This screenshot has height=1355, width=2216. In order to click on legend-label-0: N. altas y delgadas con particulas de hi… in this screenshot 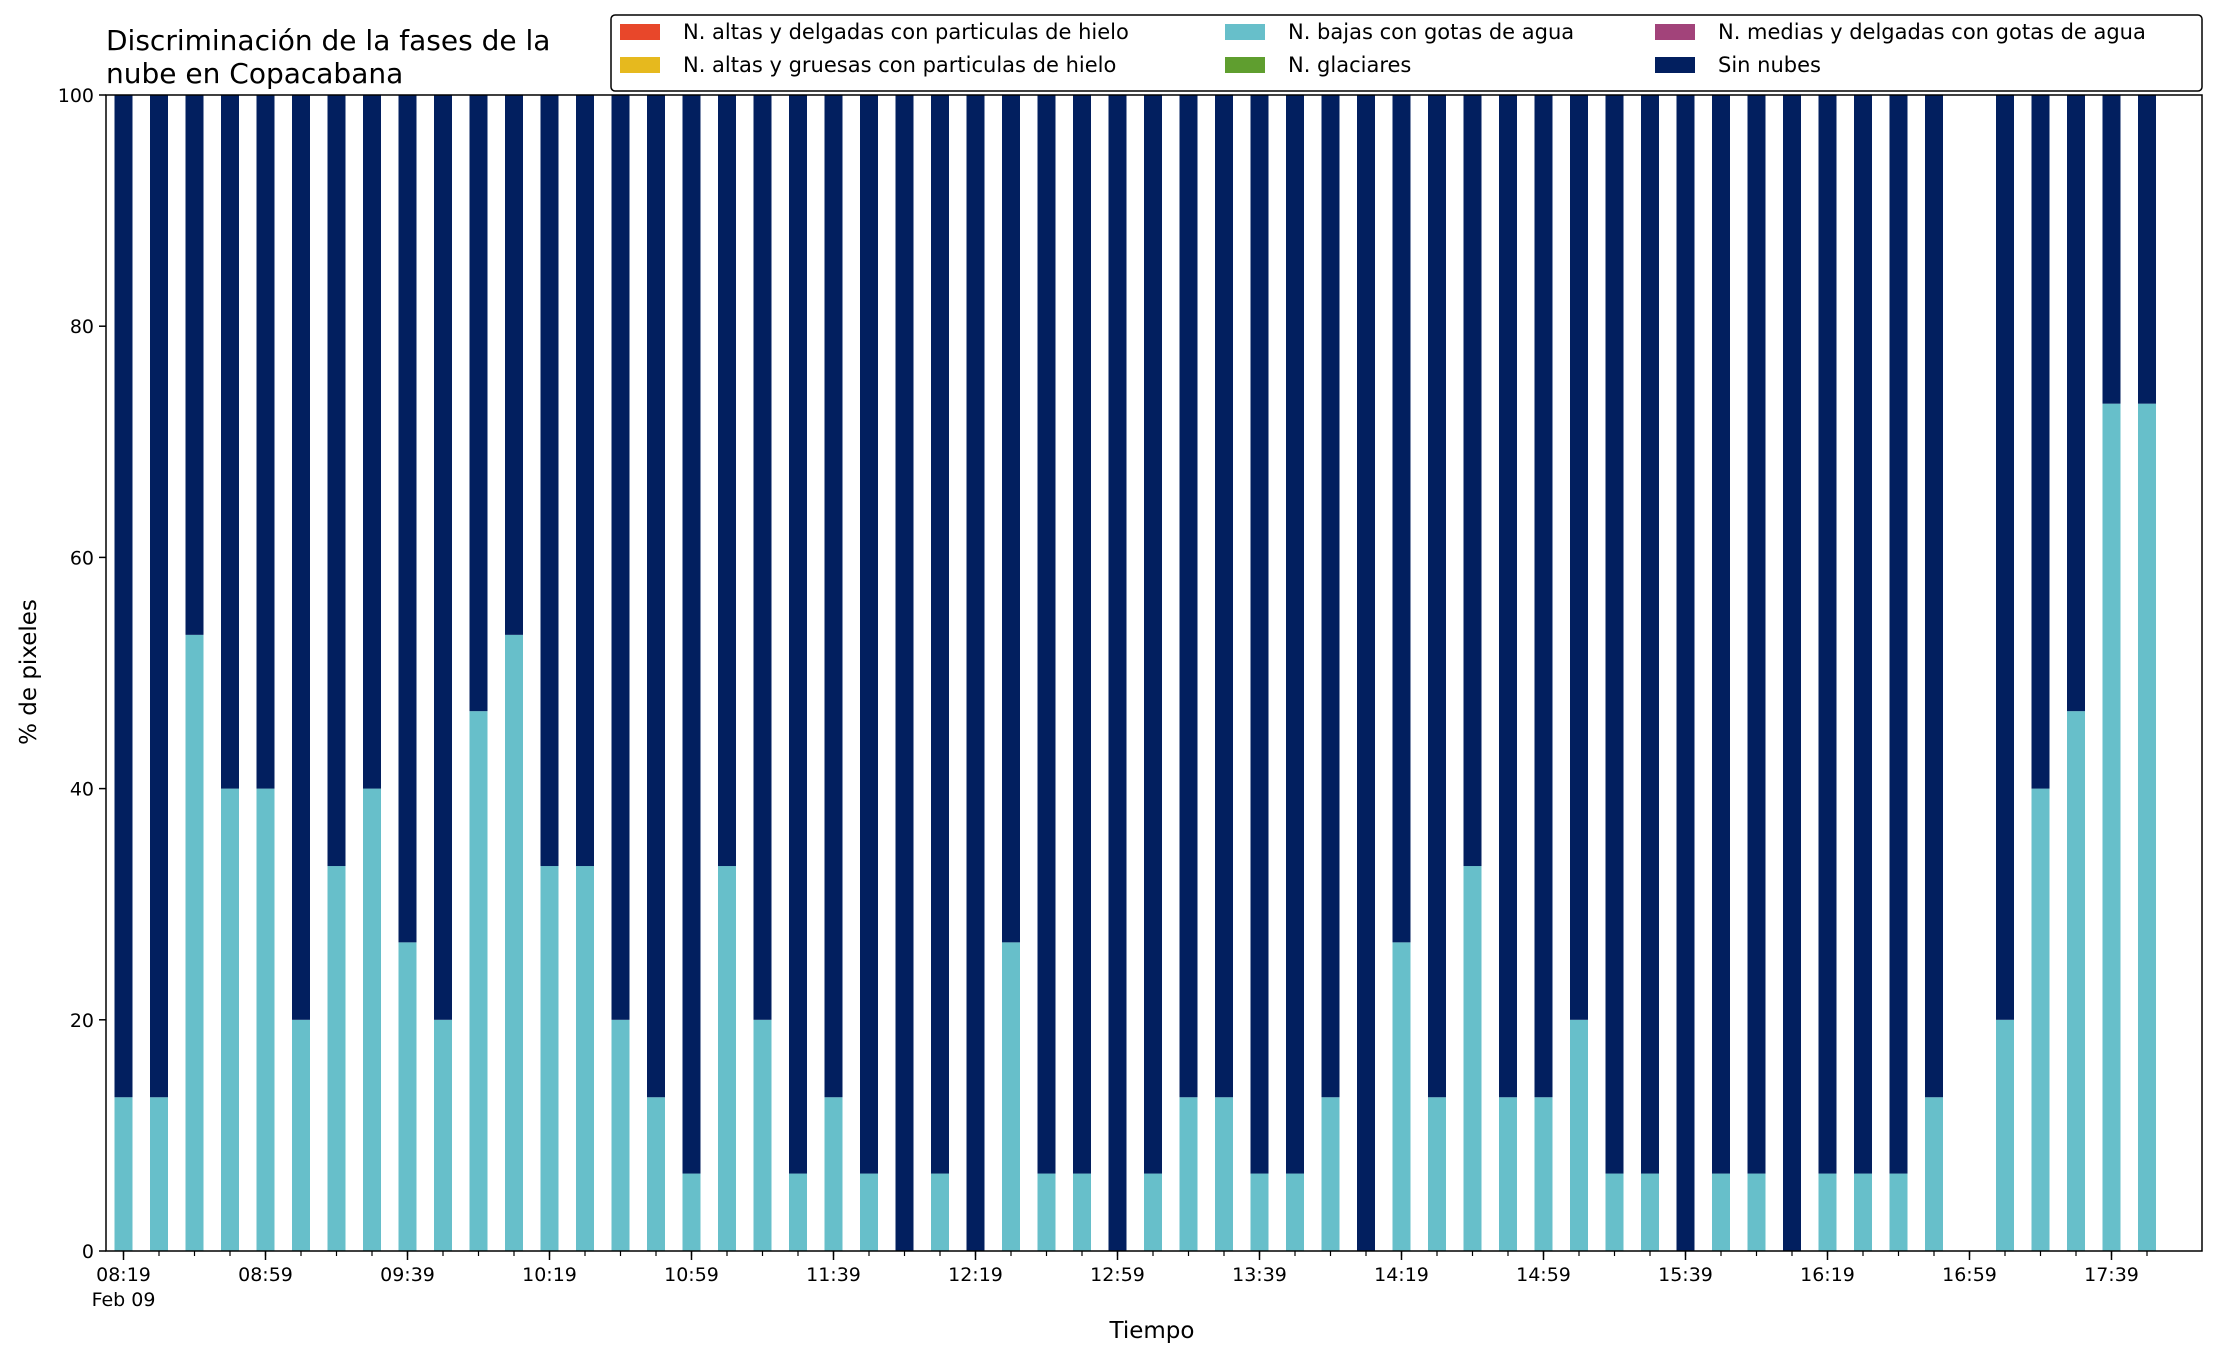, I will do `click(906, 32)`.